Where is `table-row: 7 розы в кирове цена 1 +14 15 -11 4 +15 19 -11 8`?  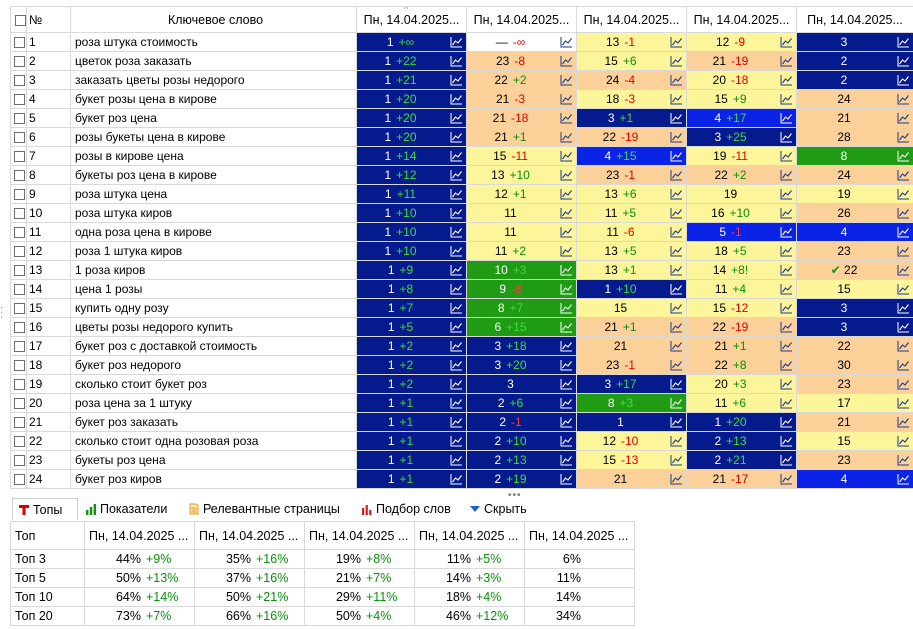 table-row: 7 розы в кирове цена 1 +14 15 -11 4 +15 19 -11 8 is located at coordinates (461, 156).